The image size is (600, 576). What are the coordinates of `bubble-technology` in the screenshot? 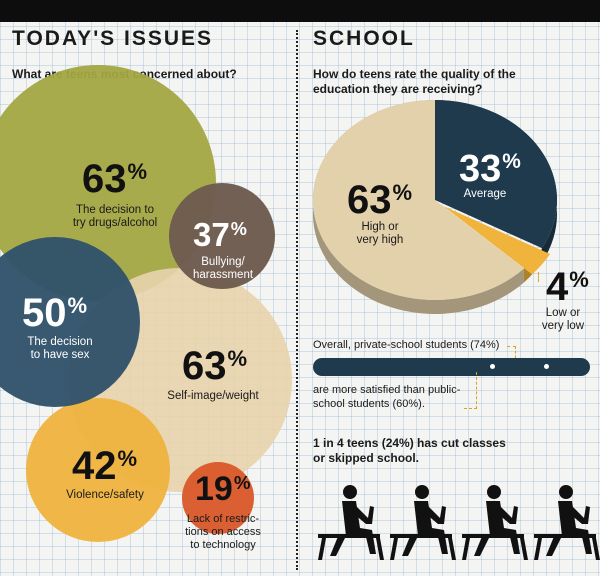 It's located at (218, 498).